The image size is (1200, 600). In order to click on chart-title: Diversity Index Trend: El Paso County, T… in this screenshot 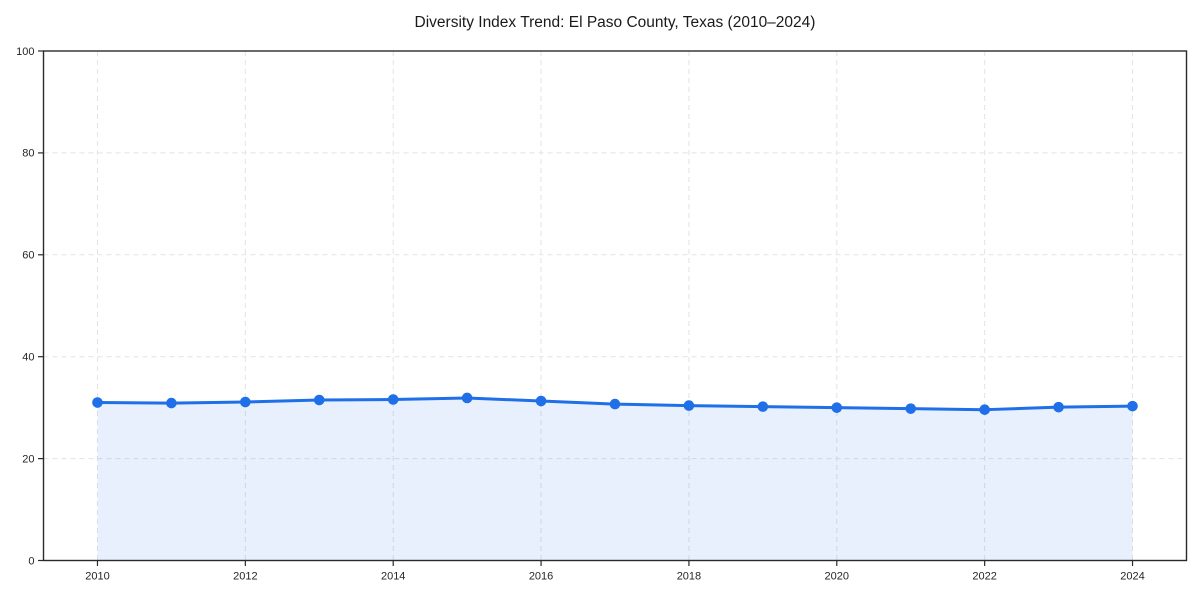, I will do `click(615, 22)`.